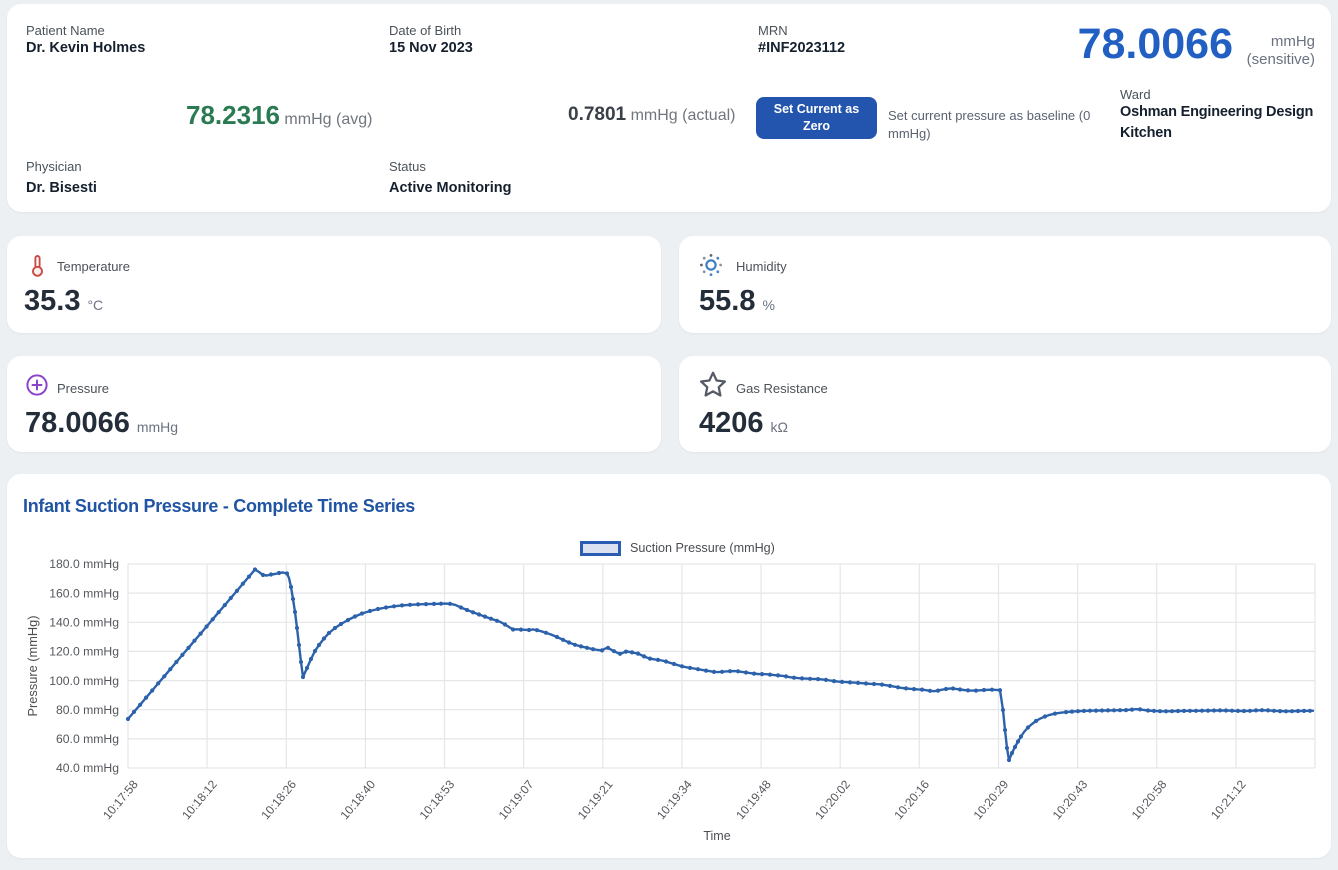 The width and height of the screenshot is (1338, 870). I want to click on svg-text: 10:19:07, so click(516, 799).